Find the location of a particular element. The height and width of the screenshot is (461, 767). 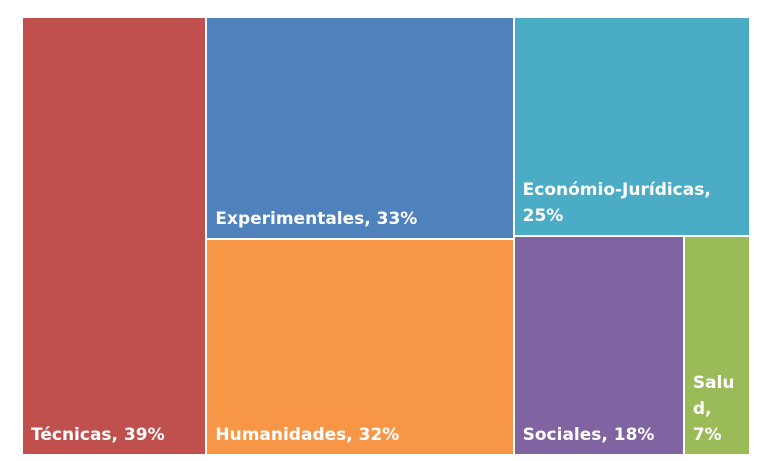

tile-label: Humanidades, 32% is located at coordinates (307, 434).